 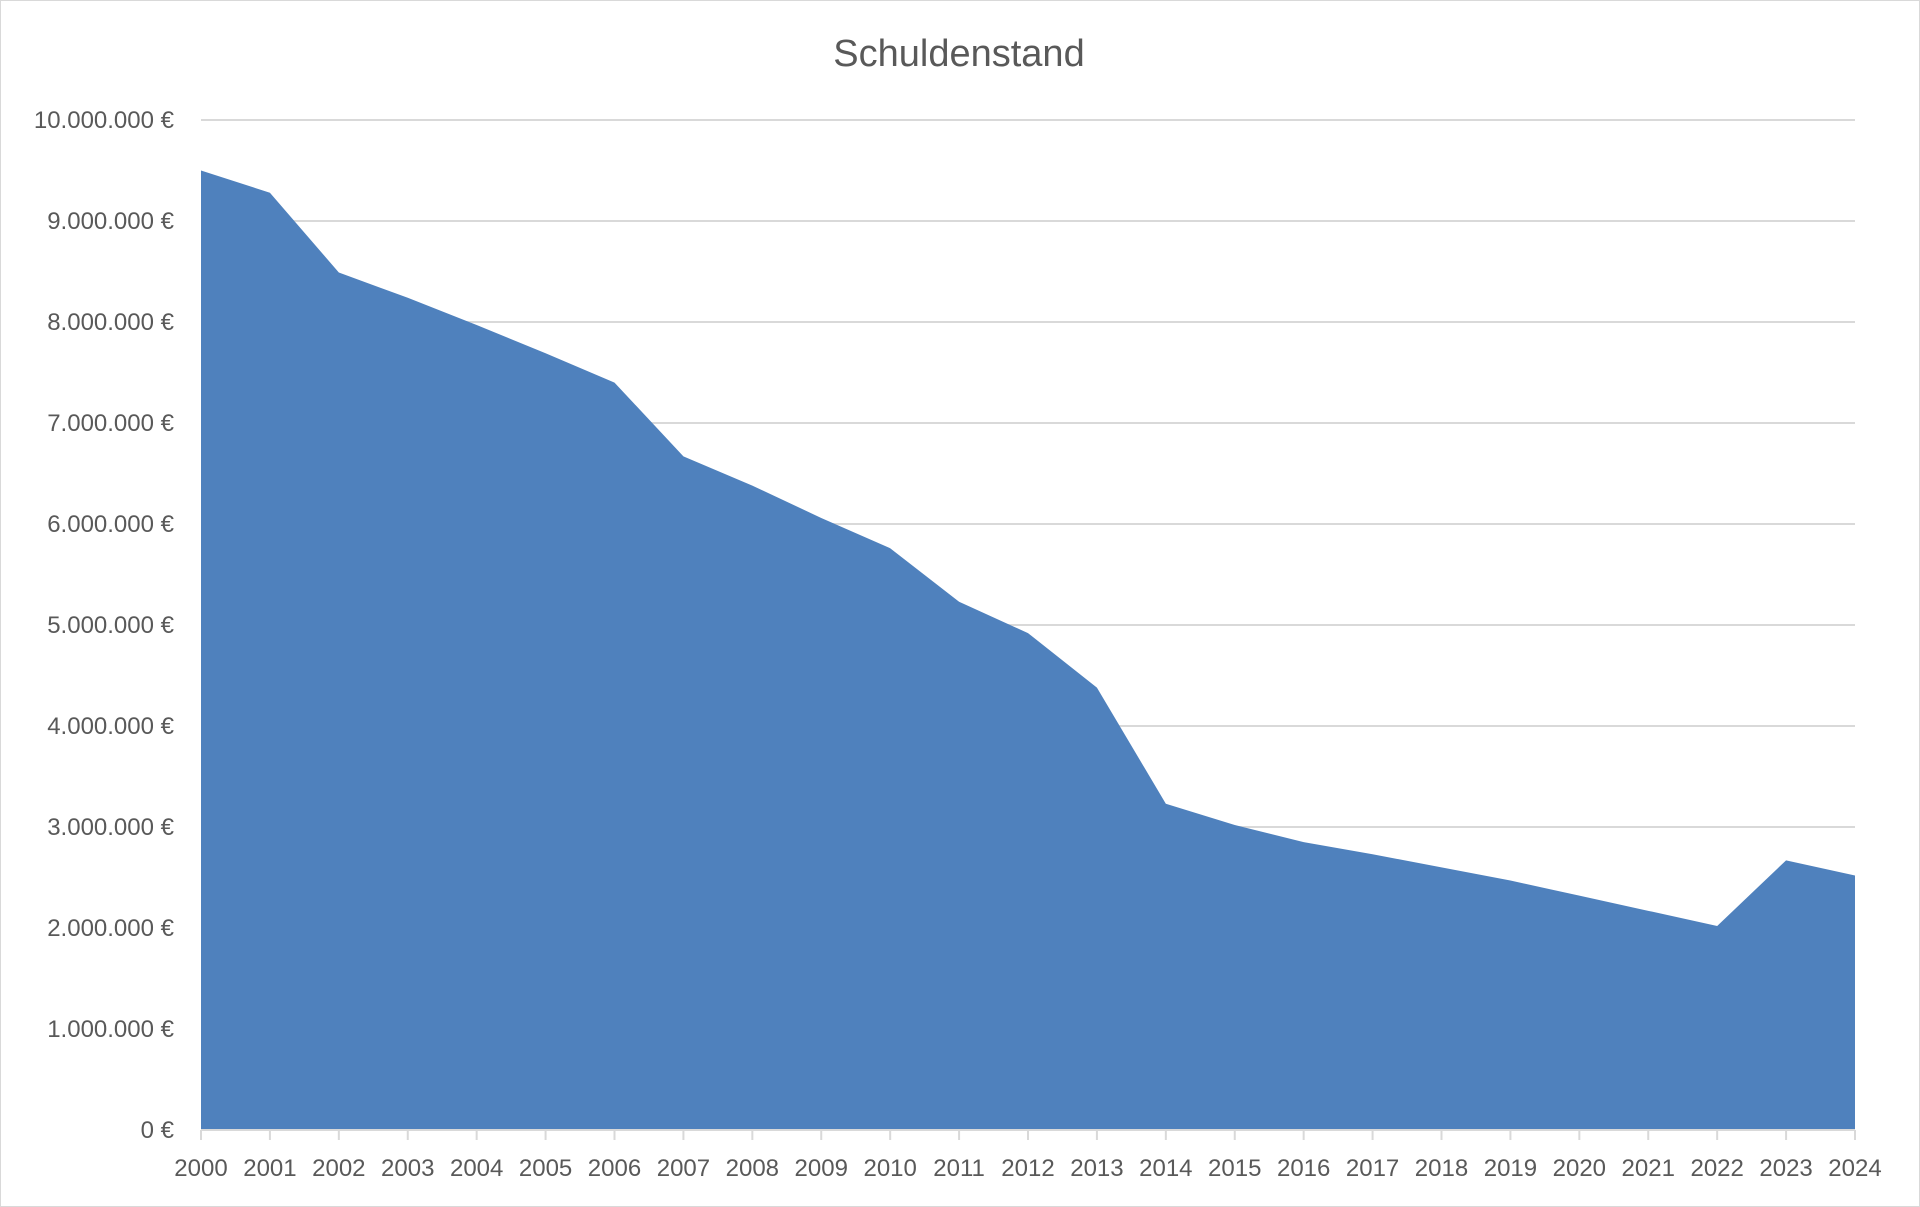 What do you see at coordinates (269, 1168) in the screenshot?
I see `x-tick-label: 2001` at bounding box center [269, 1168].